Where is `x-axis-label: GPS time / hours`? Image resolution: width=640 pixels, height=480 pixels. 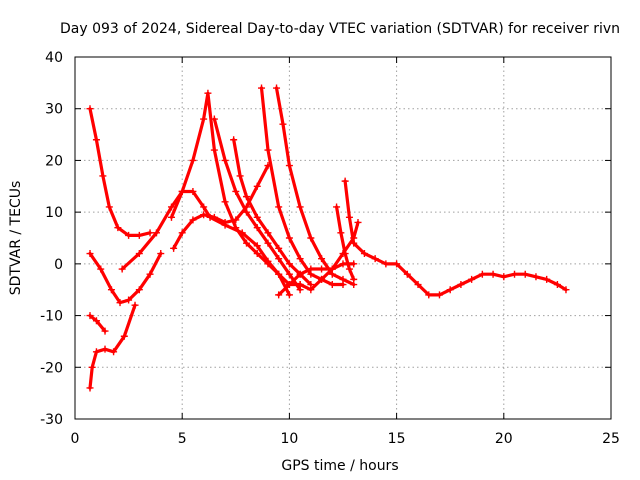
x-axis-label: GPS time / hours is located at coordinates (339, 466).